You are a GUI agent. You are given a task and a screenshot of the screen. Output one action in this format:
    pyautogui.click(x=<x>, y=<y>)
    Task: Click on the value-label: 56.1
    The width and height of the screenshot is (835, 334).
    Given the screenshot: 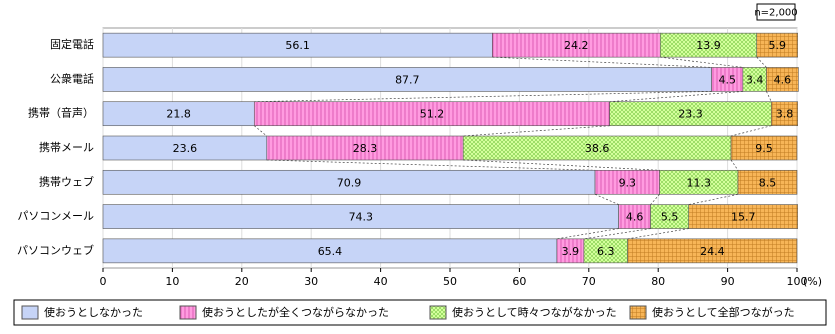 What is the action you would take?
    pyautogui.click(x=297, y=45)
    